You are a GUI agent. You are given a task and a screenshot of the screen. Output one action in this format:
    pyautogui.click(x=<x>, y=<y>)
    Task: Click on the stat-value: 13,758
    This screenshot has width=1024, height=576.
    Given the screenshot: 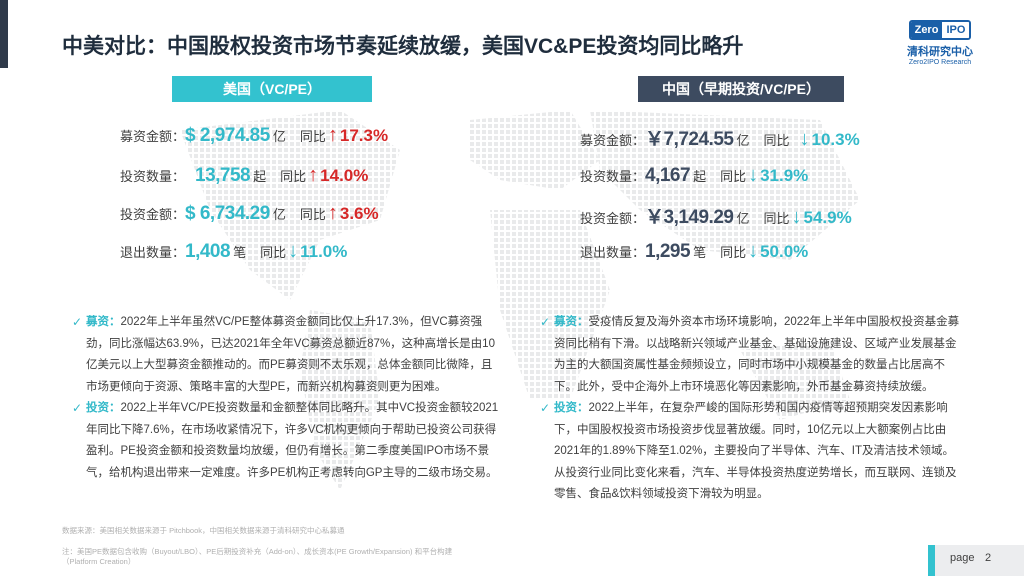 What is the action you would take?
    pyautogui.click(x=223, y=175)
    